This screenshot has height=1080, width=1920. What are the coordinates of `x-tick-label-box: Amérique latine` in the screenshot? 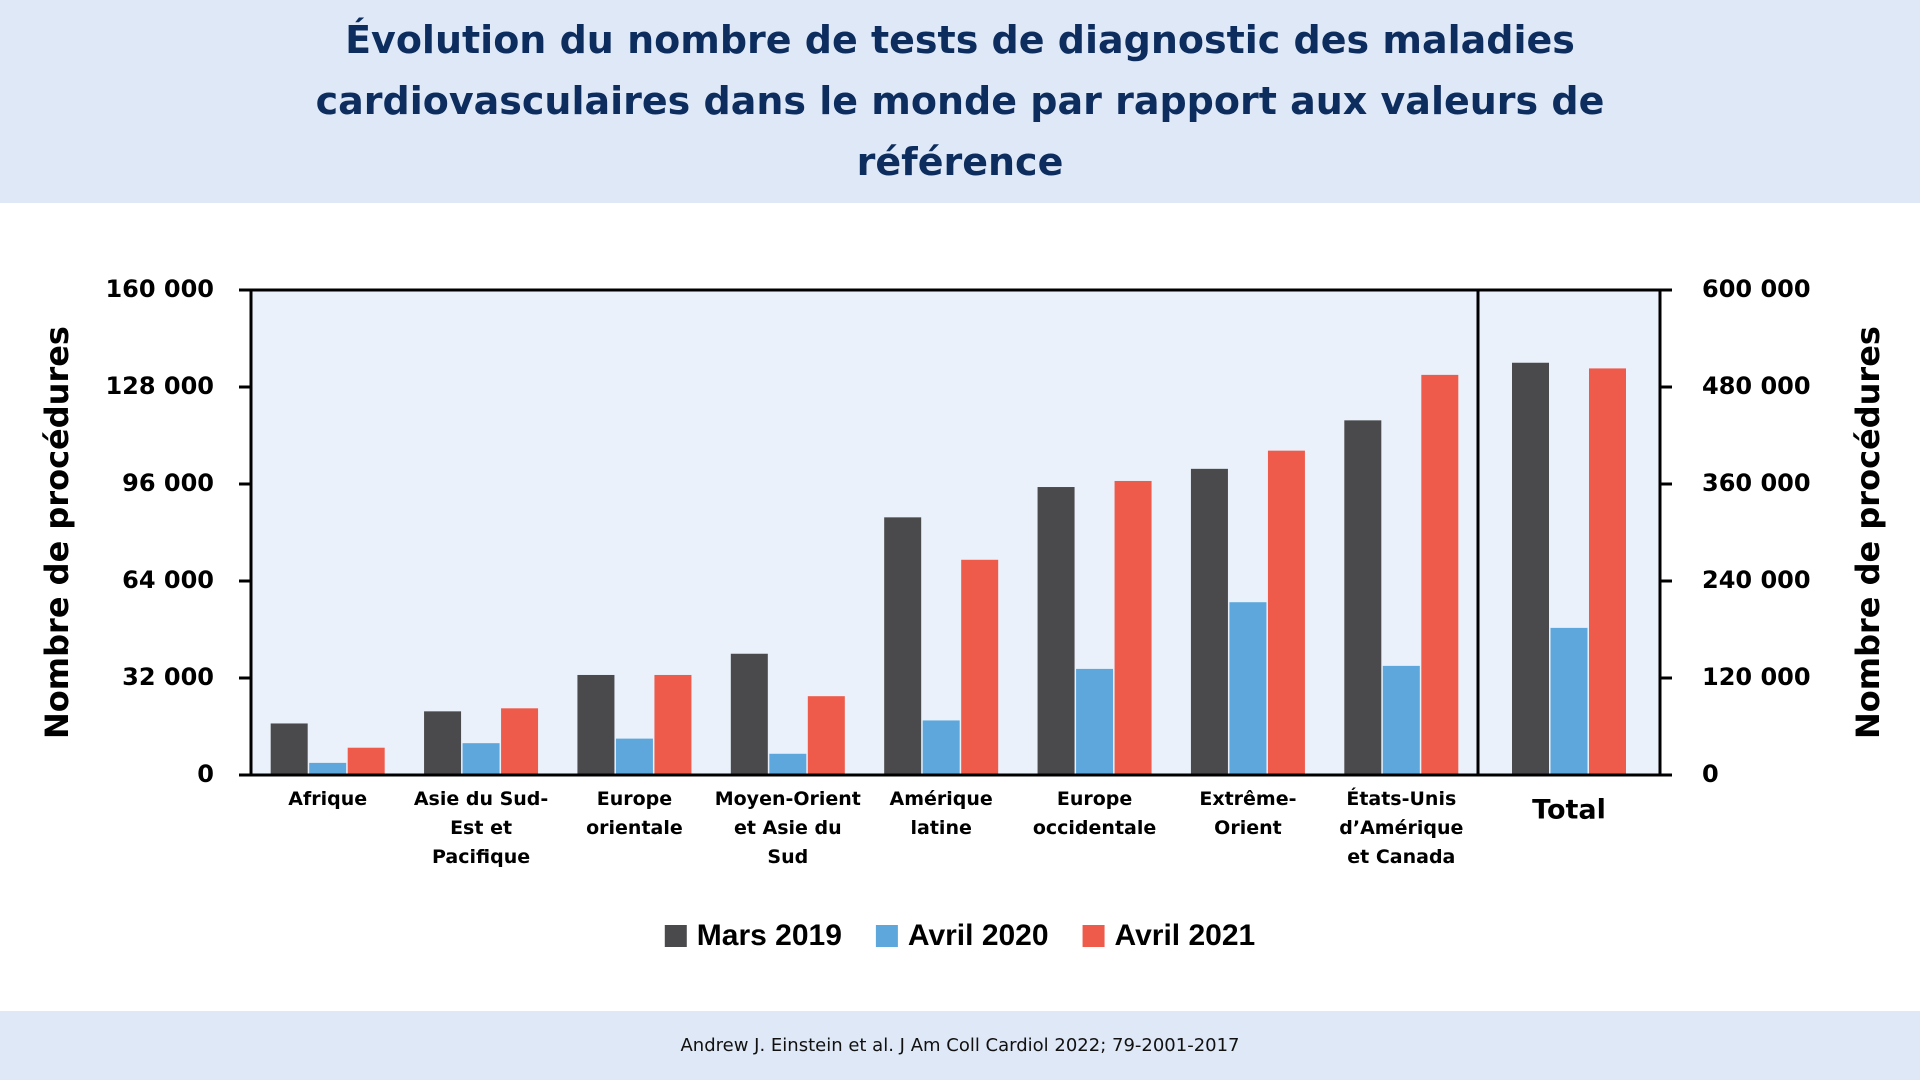 It's located at (941, 813).